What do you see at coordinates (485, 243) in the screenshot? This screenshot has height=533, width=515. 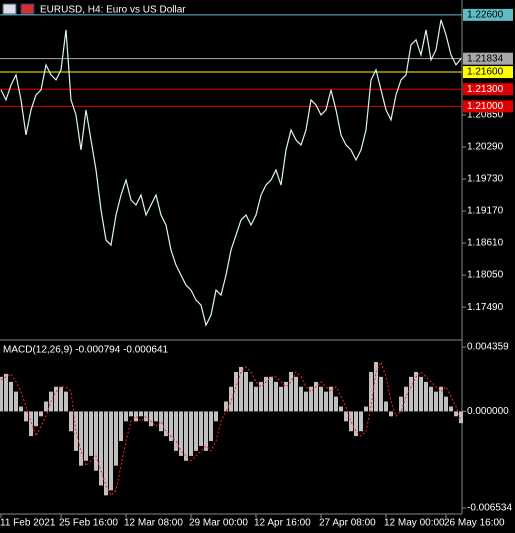 I see `y-tick-label: 1.18610` at bounding box center [485, 243].